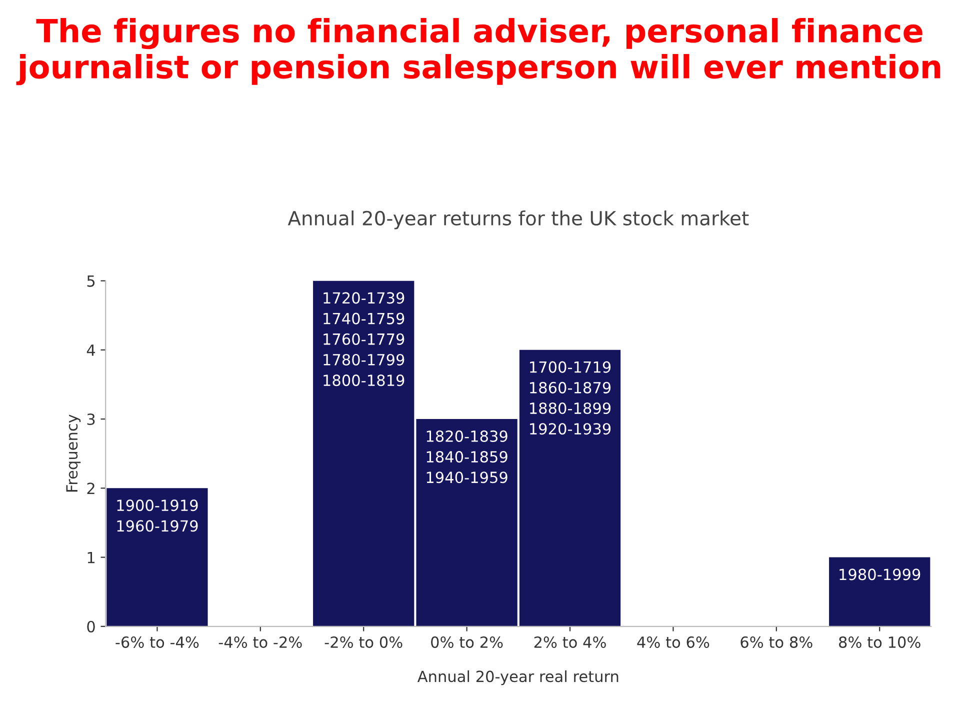 This screenshot has height=720, width=960. I want to click on annotation: 1820-1839 1840-1859 1940-1959, so click(467, 457).